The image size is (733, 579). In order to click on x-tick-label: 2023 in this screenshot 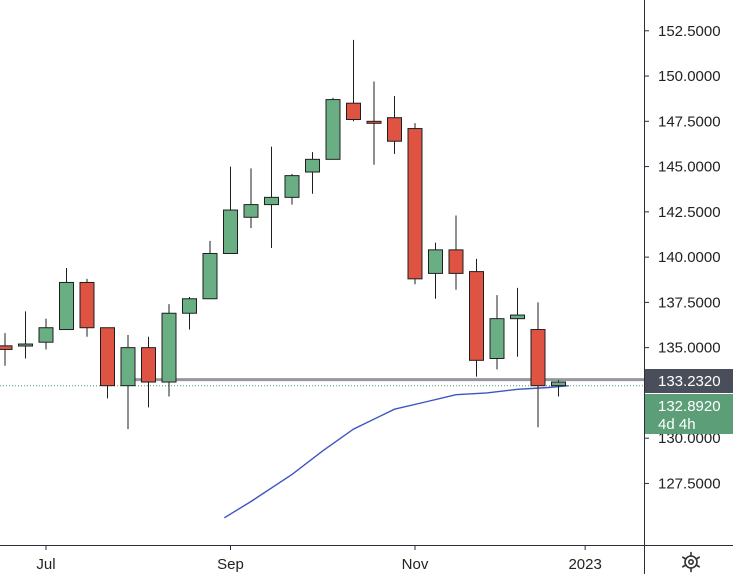, I will do `click(584, 564)`.